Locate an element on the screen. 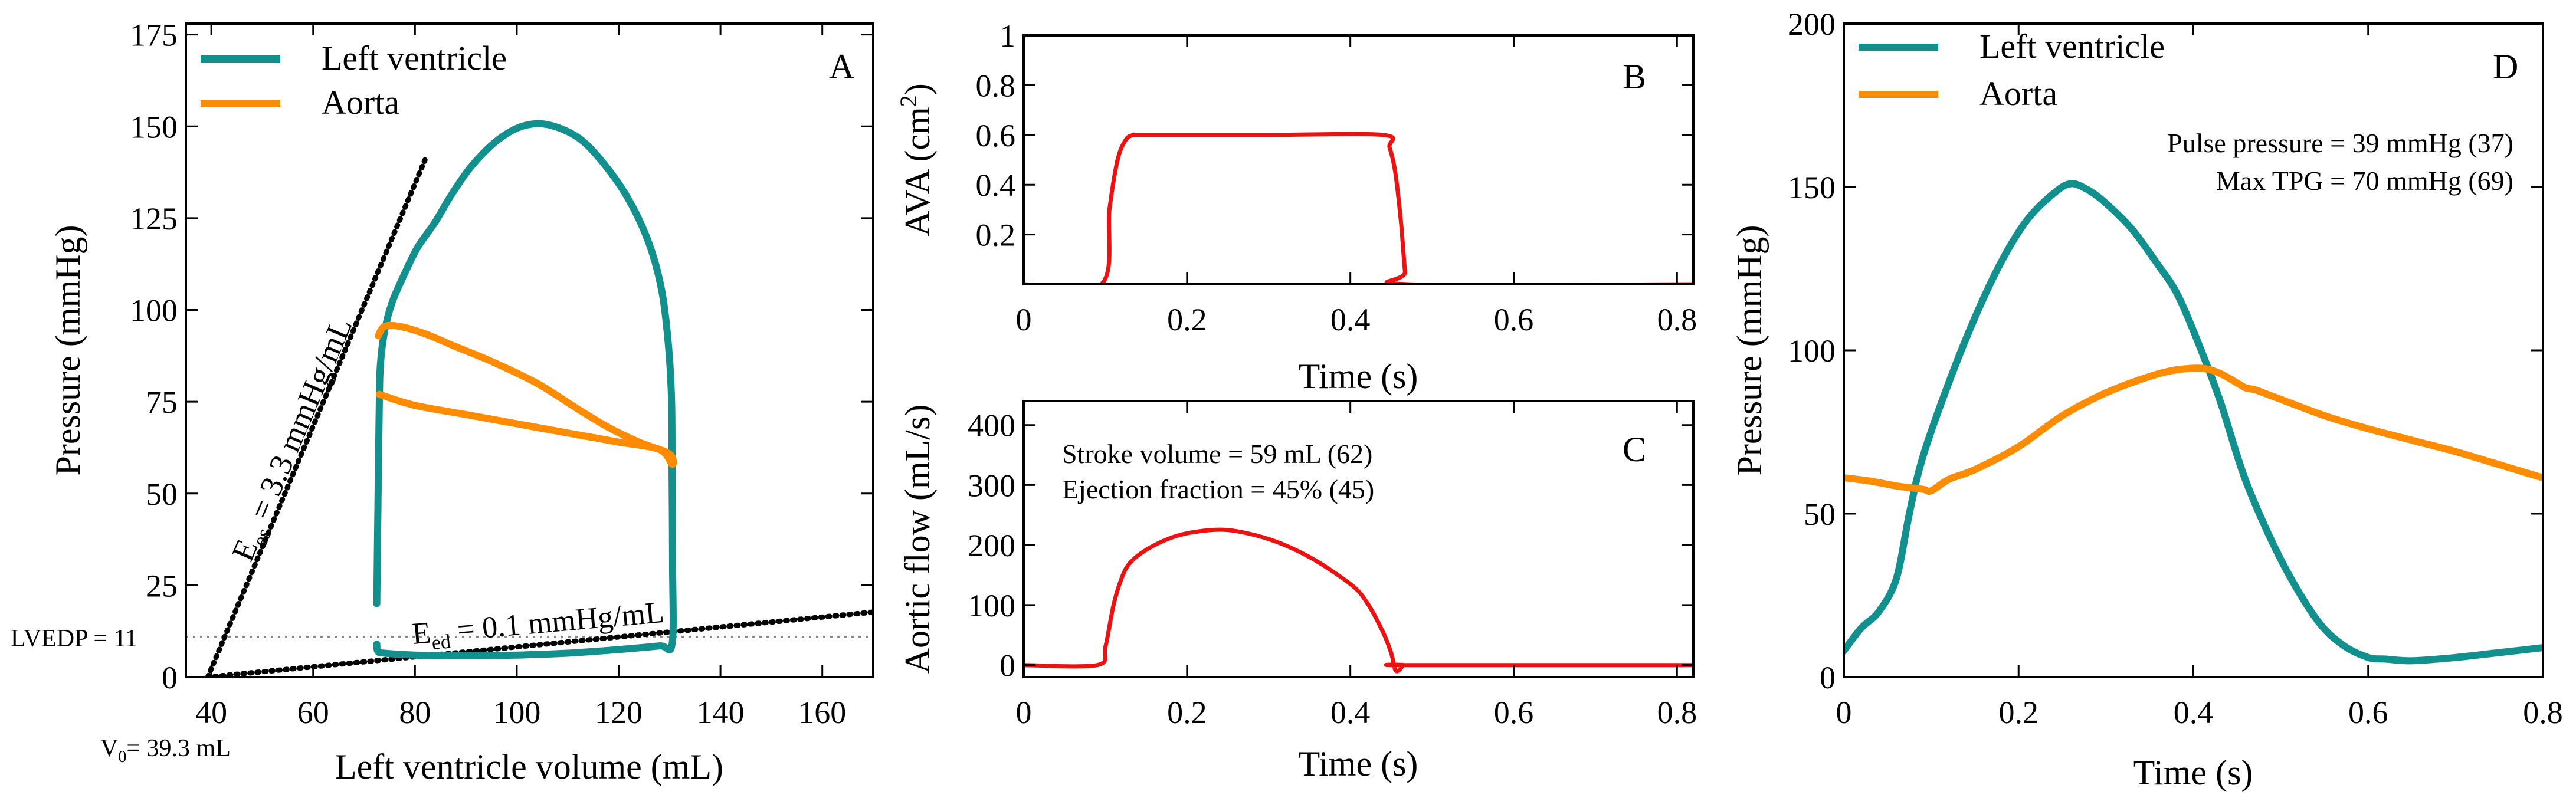 This screenshot has height=808, width=2576. ytick-label-B-2: 0.6 is located at coordinates (996, 135).